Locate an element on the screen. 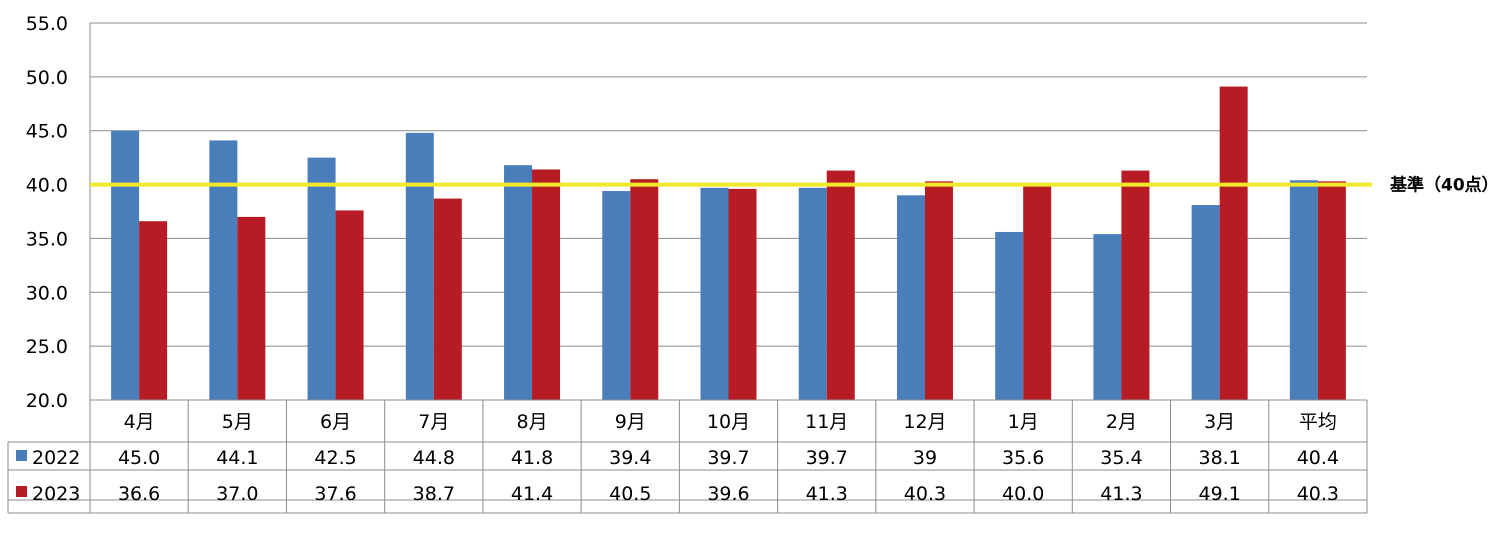 The width and height of the screenshot is (1500, 535). x-tick-label: 1月 is located at coordinates (1023, 422).